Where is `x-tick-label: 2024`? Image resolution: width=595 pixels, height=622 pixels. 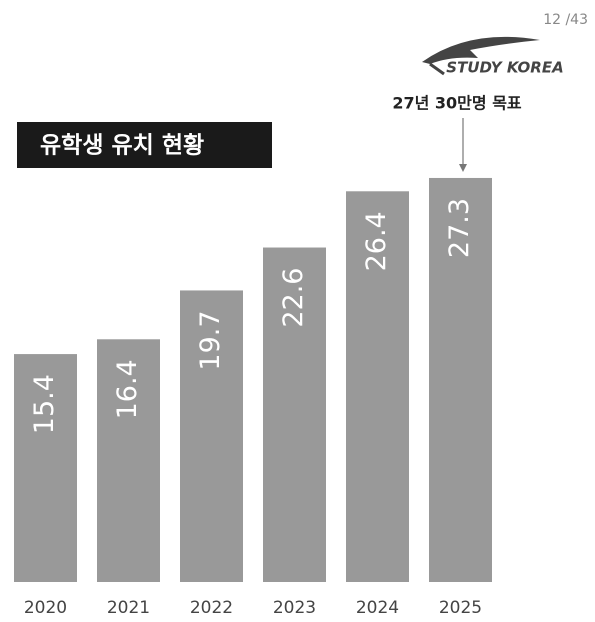
x-tick-label: 2024 is located at coordinates (377, 608).